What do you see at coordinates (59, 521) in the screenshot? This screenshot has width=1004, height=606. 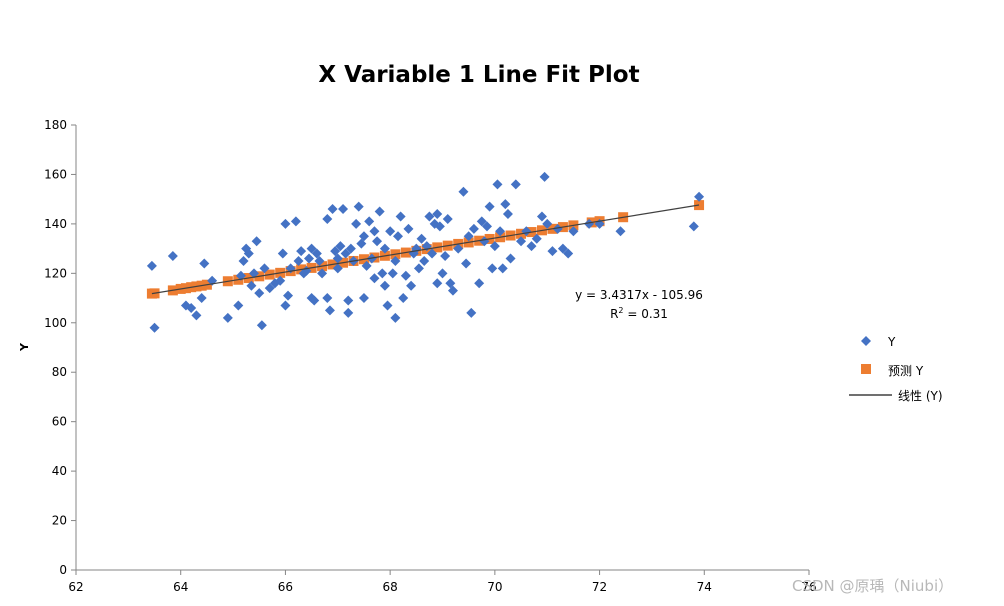 I see `y-tick-label: 20` at bounding box center [59, 521].